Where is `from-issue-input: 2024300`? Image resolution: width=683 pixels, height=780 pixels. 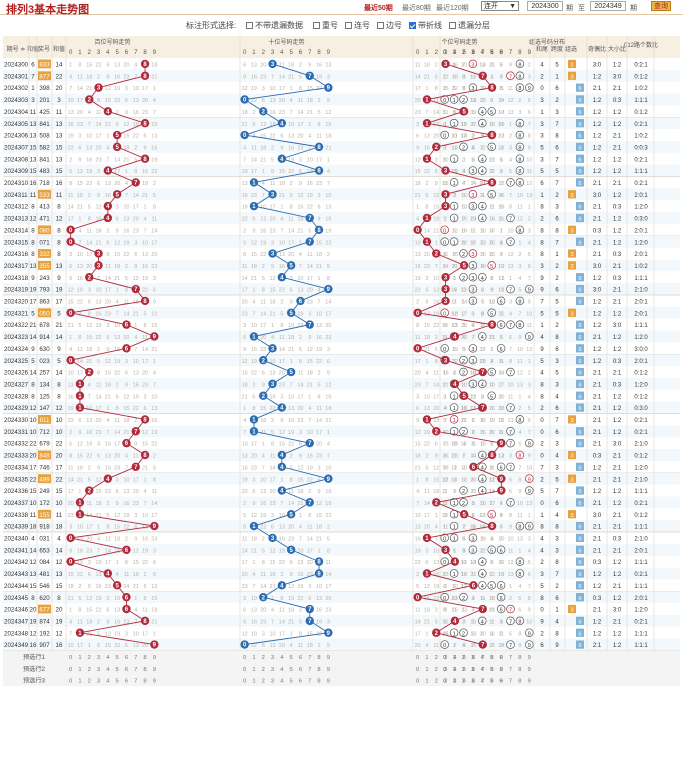
from-issue-input: 2024300 is located at coordinates (545, 6).